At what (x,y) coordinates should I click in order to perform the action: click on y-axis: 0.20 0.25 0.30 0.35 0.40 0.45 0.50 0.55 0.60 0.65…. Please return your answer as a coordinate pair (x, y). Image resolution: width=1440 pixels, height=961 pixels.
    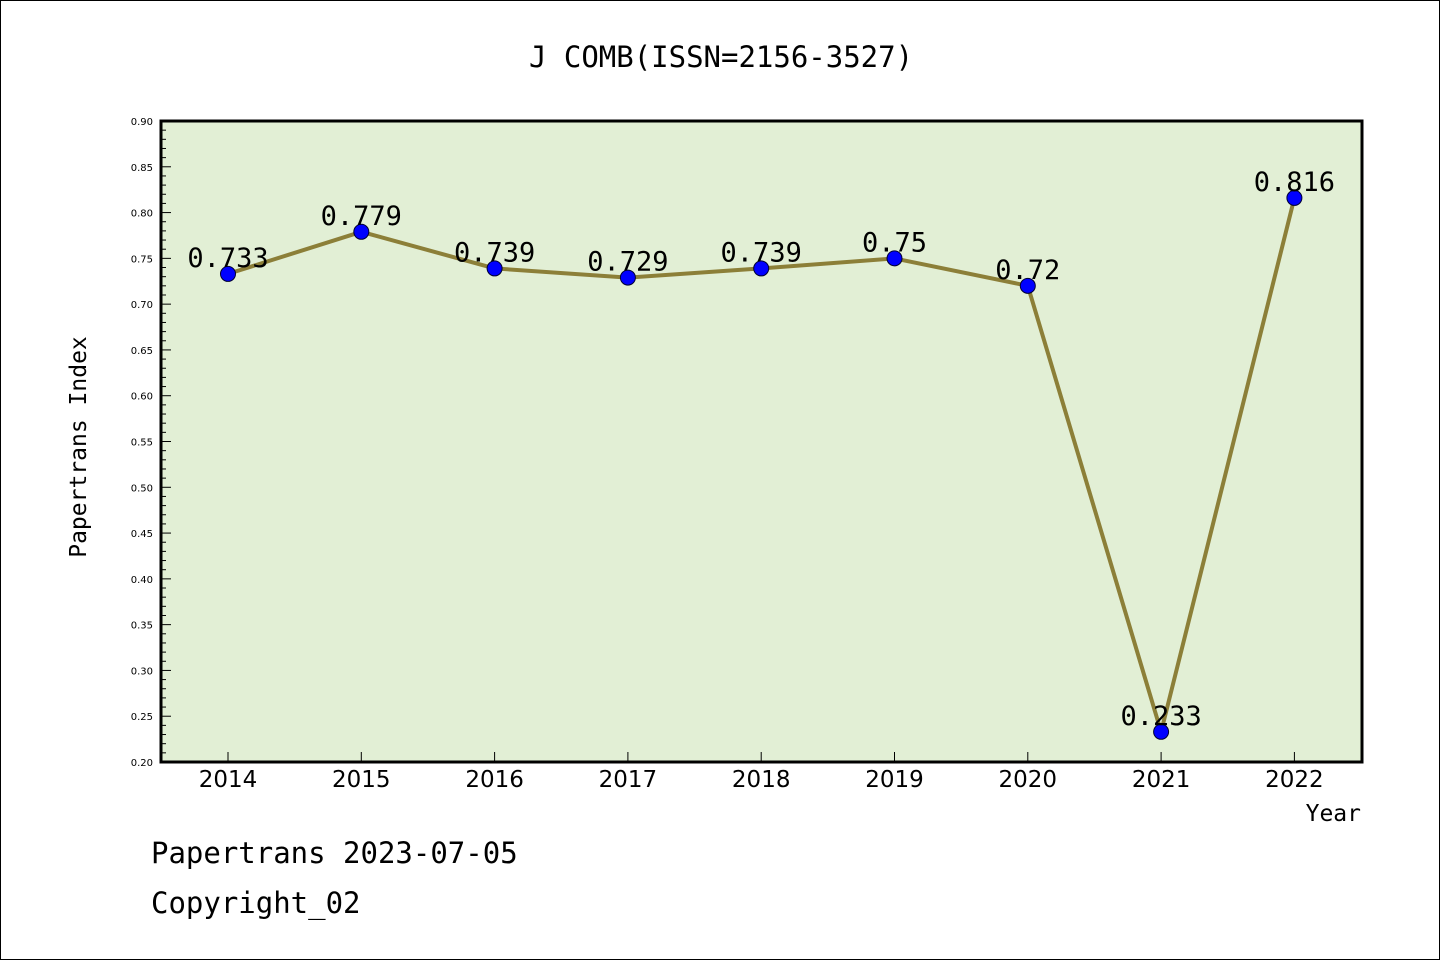
    Looking at the image, I should click on (151, 443).